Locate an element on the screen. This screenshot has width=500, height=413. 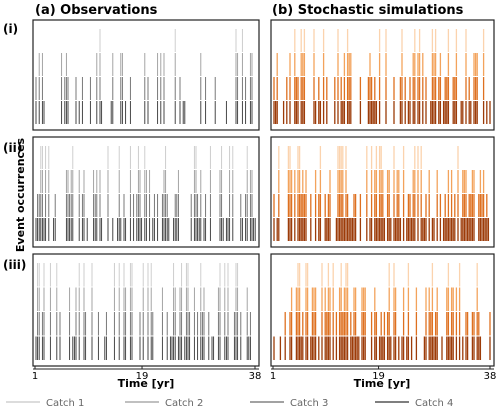
panel-b-i is located at coordinates (382, 75).